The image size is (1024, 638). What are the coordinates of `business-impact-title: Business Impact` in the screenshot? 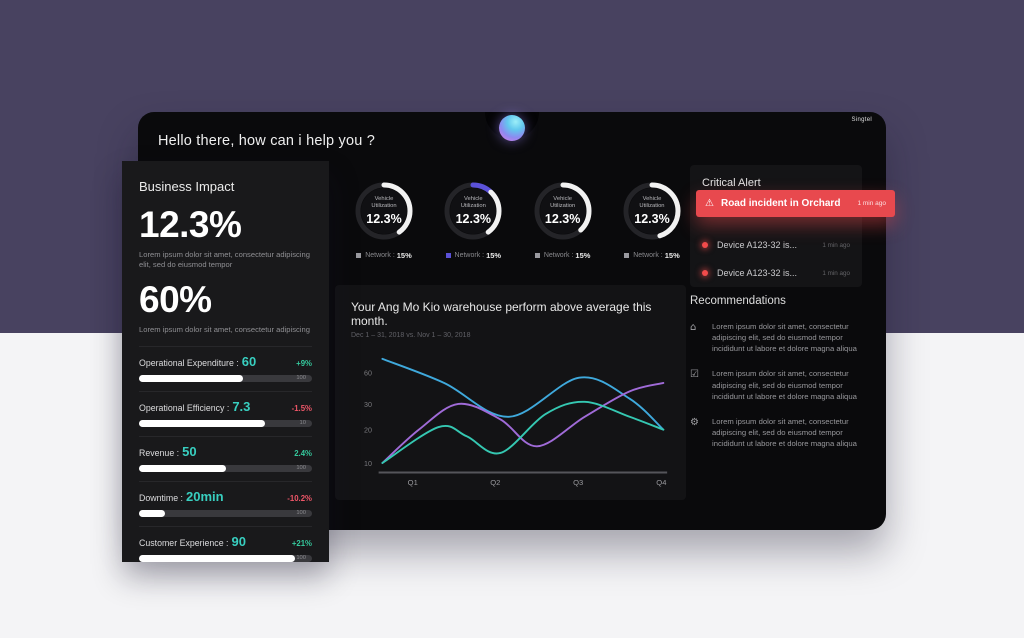 It's located at (187, 186).